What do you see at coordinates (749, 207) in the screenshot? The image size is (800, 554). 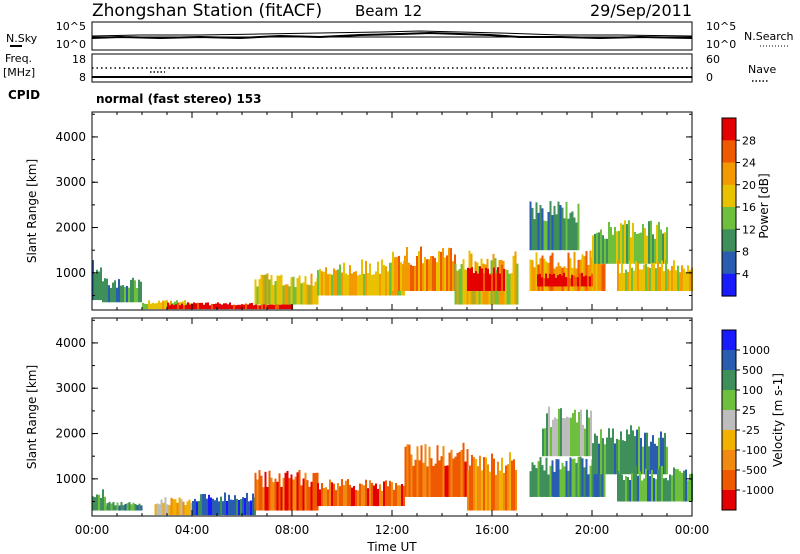 I see `power-colorbar-tick: 16` at bounding box center [749, 207].